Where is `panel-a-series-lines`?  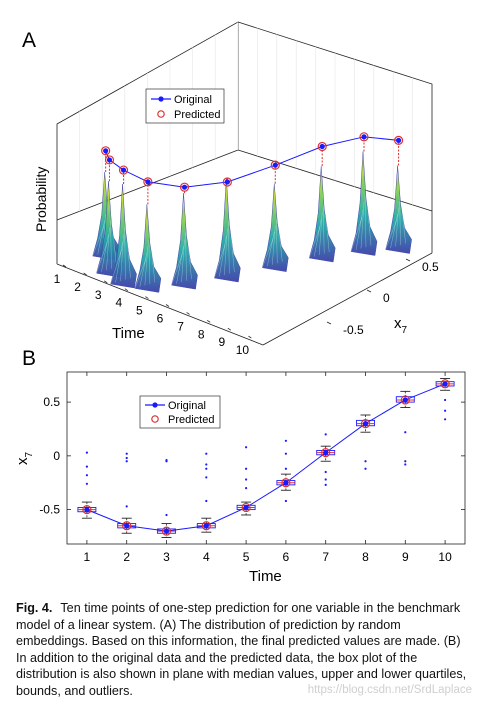 panel-a-series-lines is located at coordinates (252, 162).